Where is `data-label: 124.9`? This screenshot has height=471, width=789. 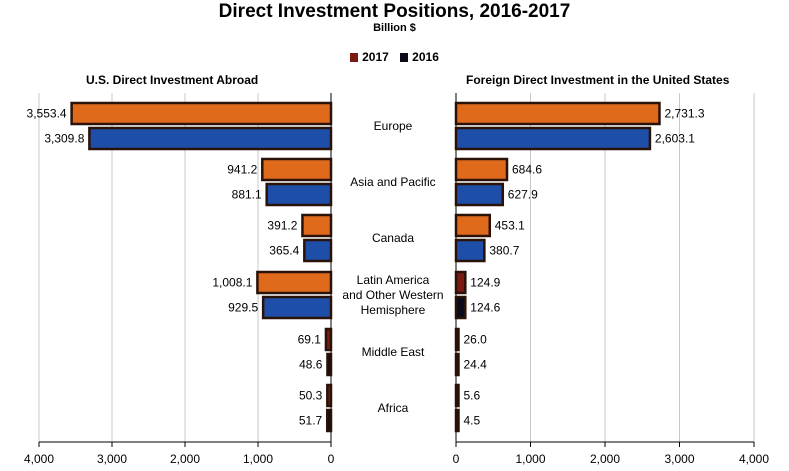 data-label: 124.9 is located at coordinates (485, 283).